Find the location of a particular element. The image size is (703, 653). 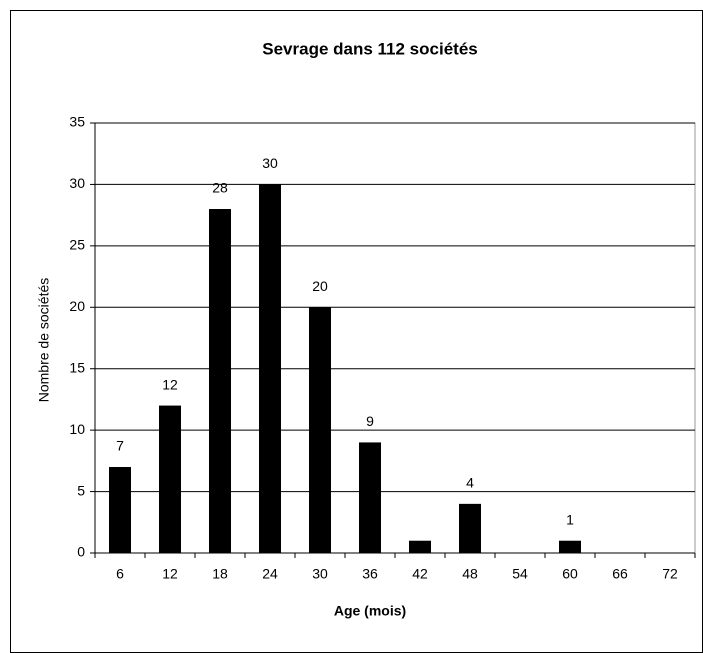

y-tick-label: 20 is located at coordinates (77, 306).